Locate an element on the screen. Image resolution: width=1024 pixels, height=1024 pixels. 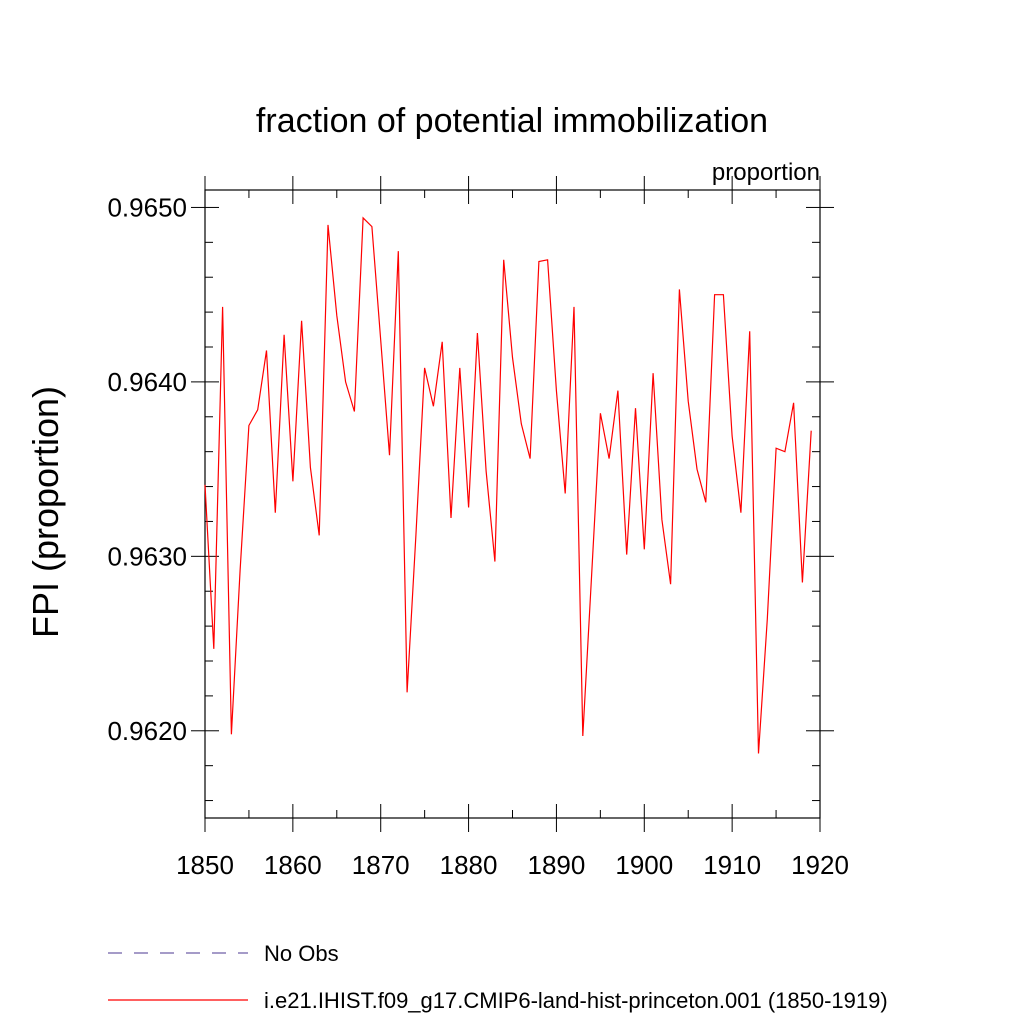
y-tick-label: 0.9650 is located at coordinates (147, 207).